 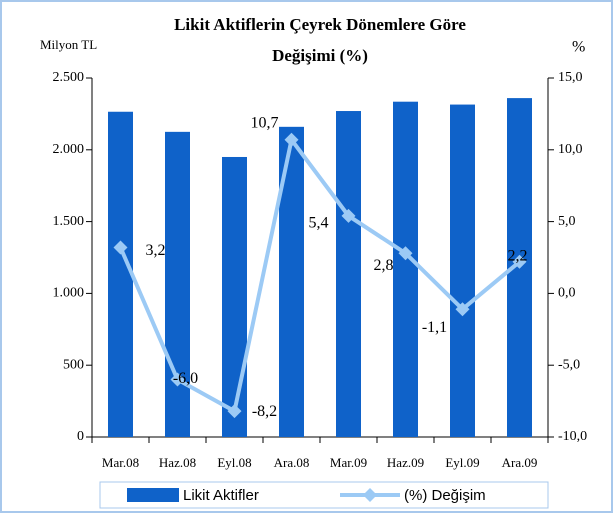 I want to click on y2-axis-label: %, so click(x=578, y=47).